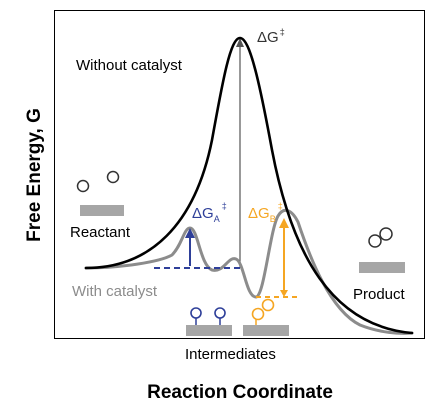  What do you see at coordinates (230, 354) in the screenshot?
I see `intermediates-label: Intermediates` at bounding box center [230, 354].